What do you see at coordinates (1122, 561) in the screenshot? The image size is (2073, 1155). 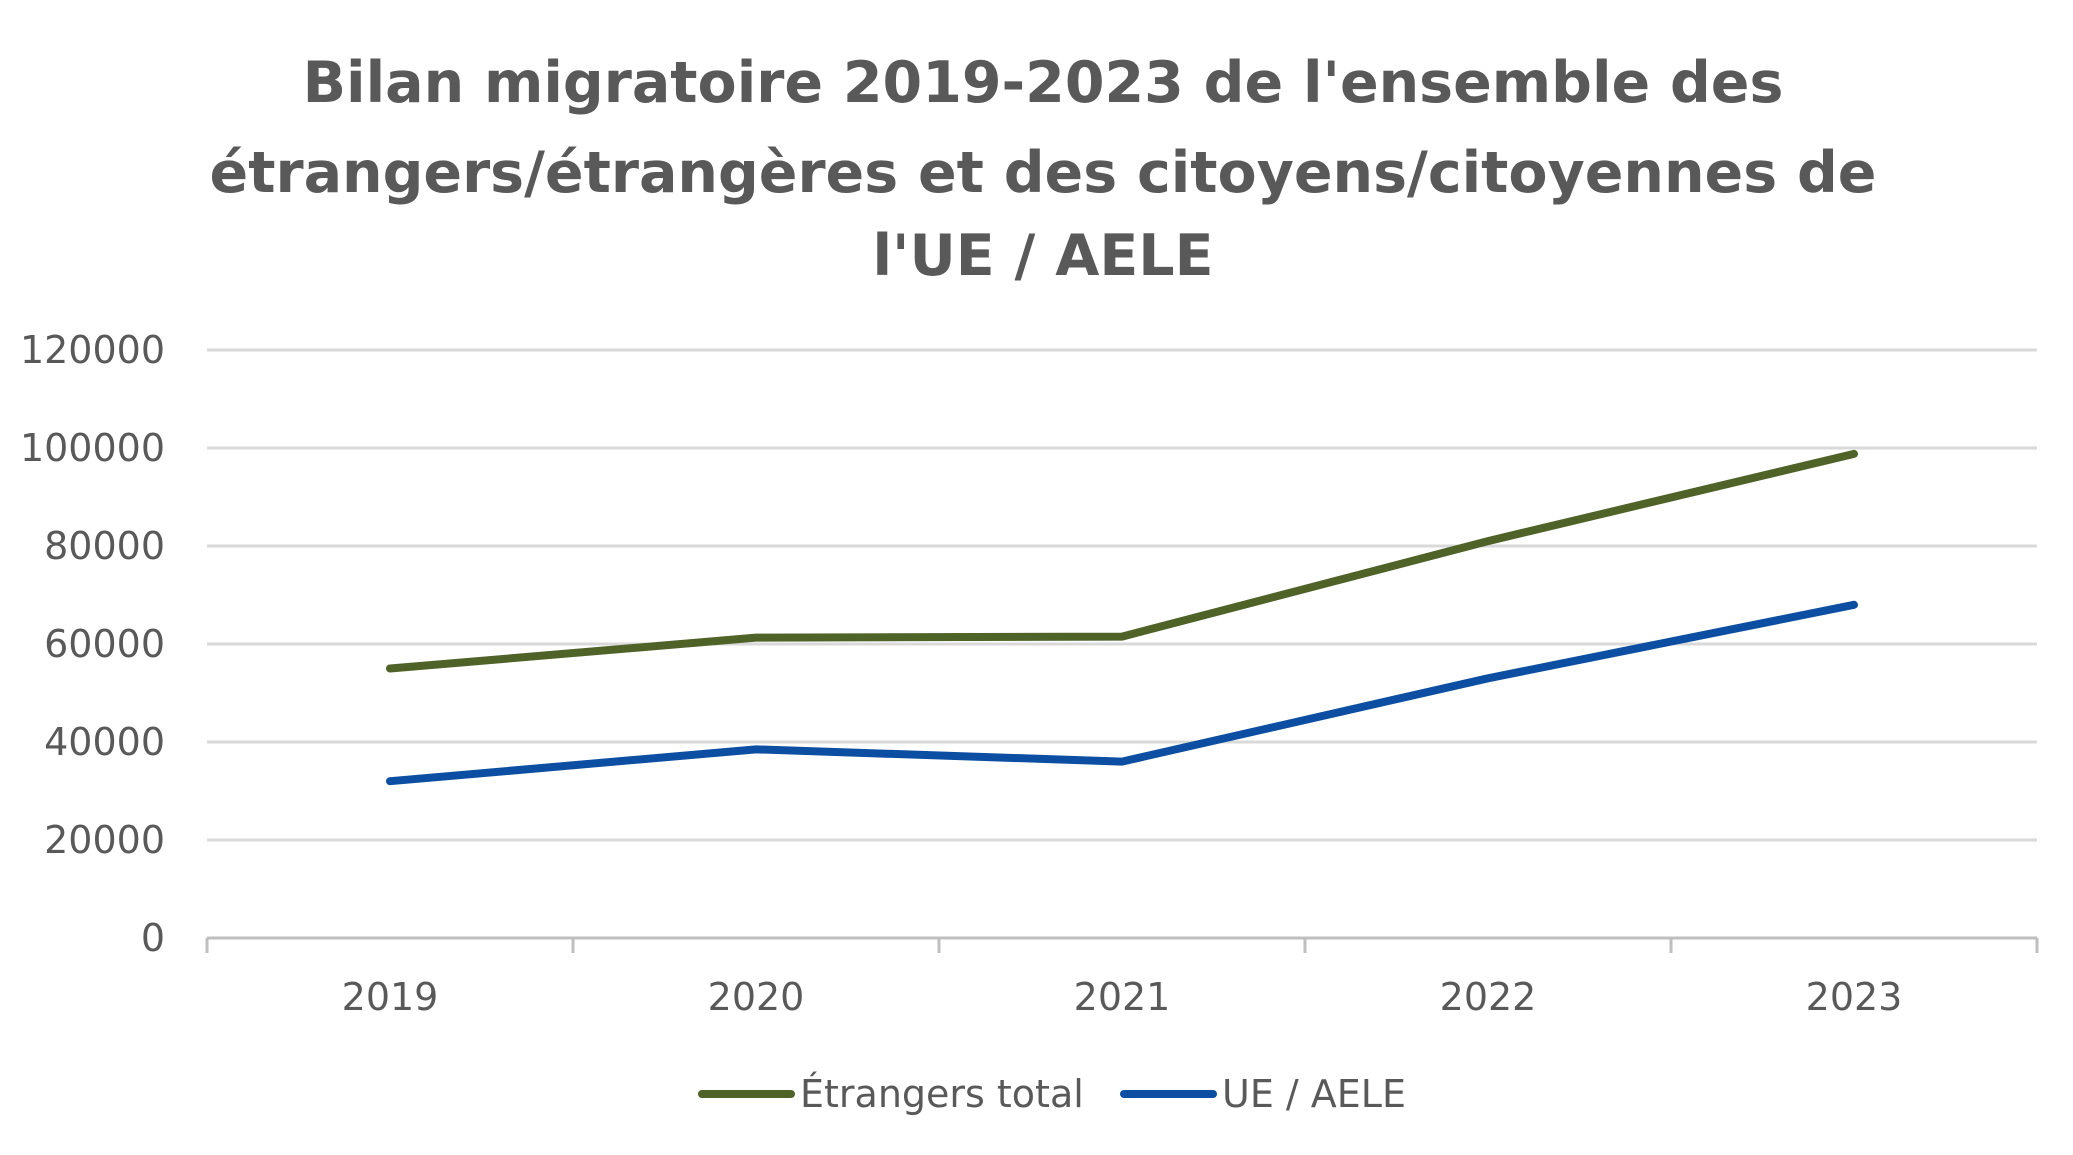 I see `series-line-etrangers-total` at bounding box center [1122, 561].